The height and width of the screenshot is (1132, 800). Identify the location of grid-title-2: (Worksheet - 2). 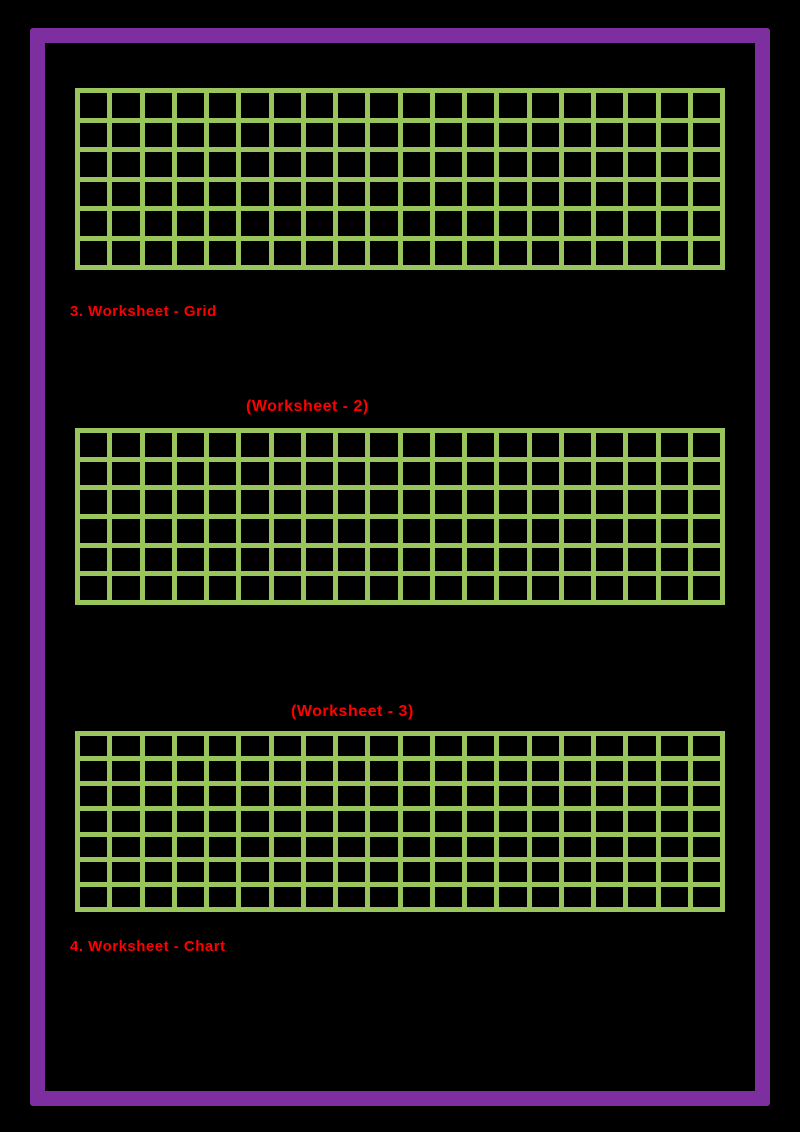
(307, 406).